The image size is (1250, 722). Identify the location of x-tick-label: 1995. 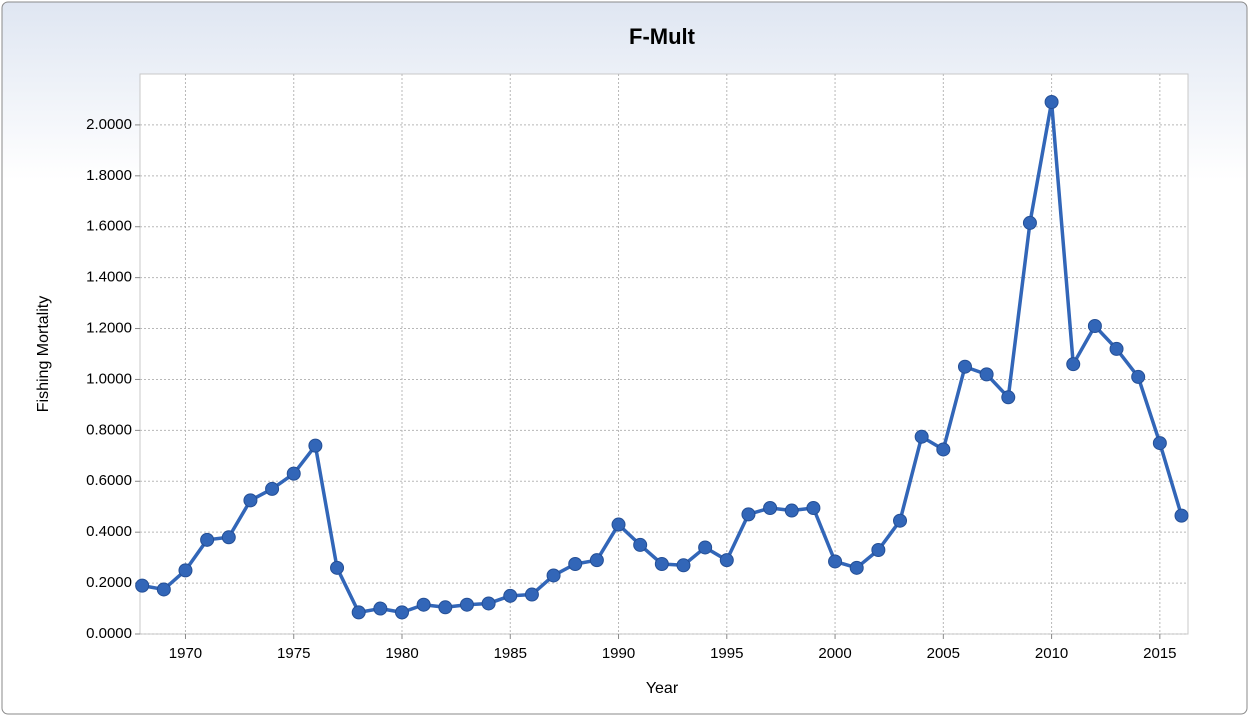
(726, 653).